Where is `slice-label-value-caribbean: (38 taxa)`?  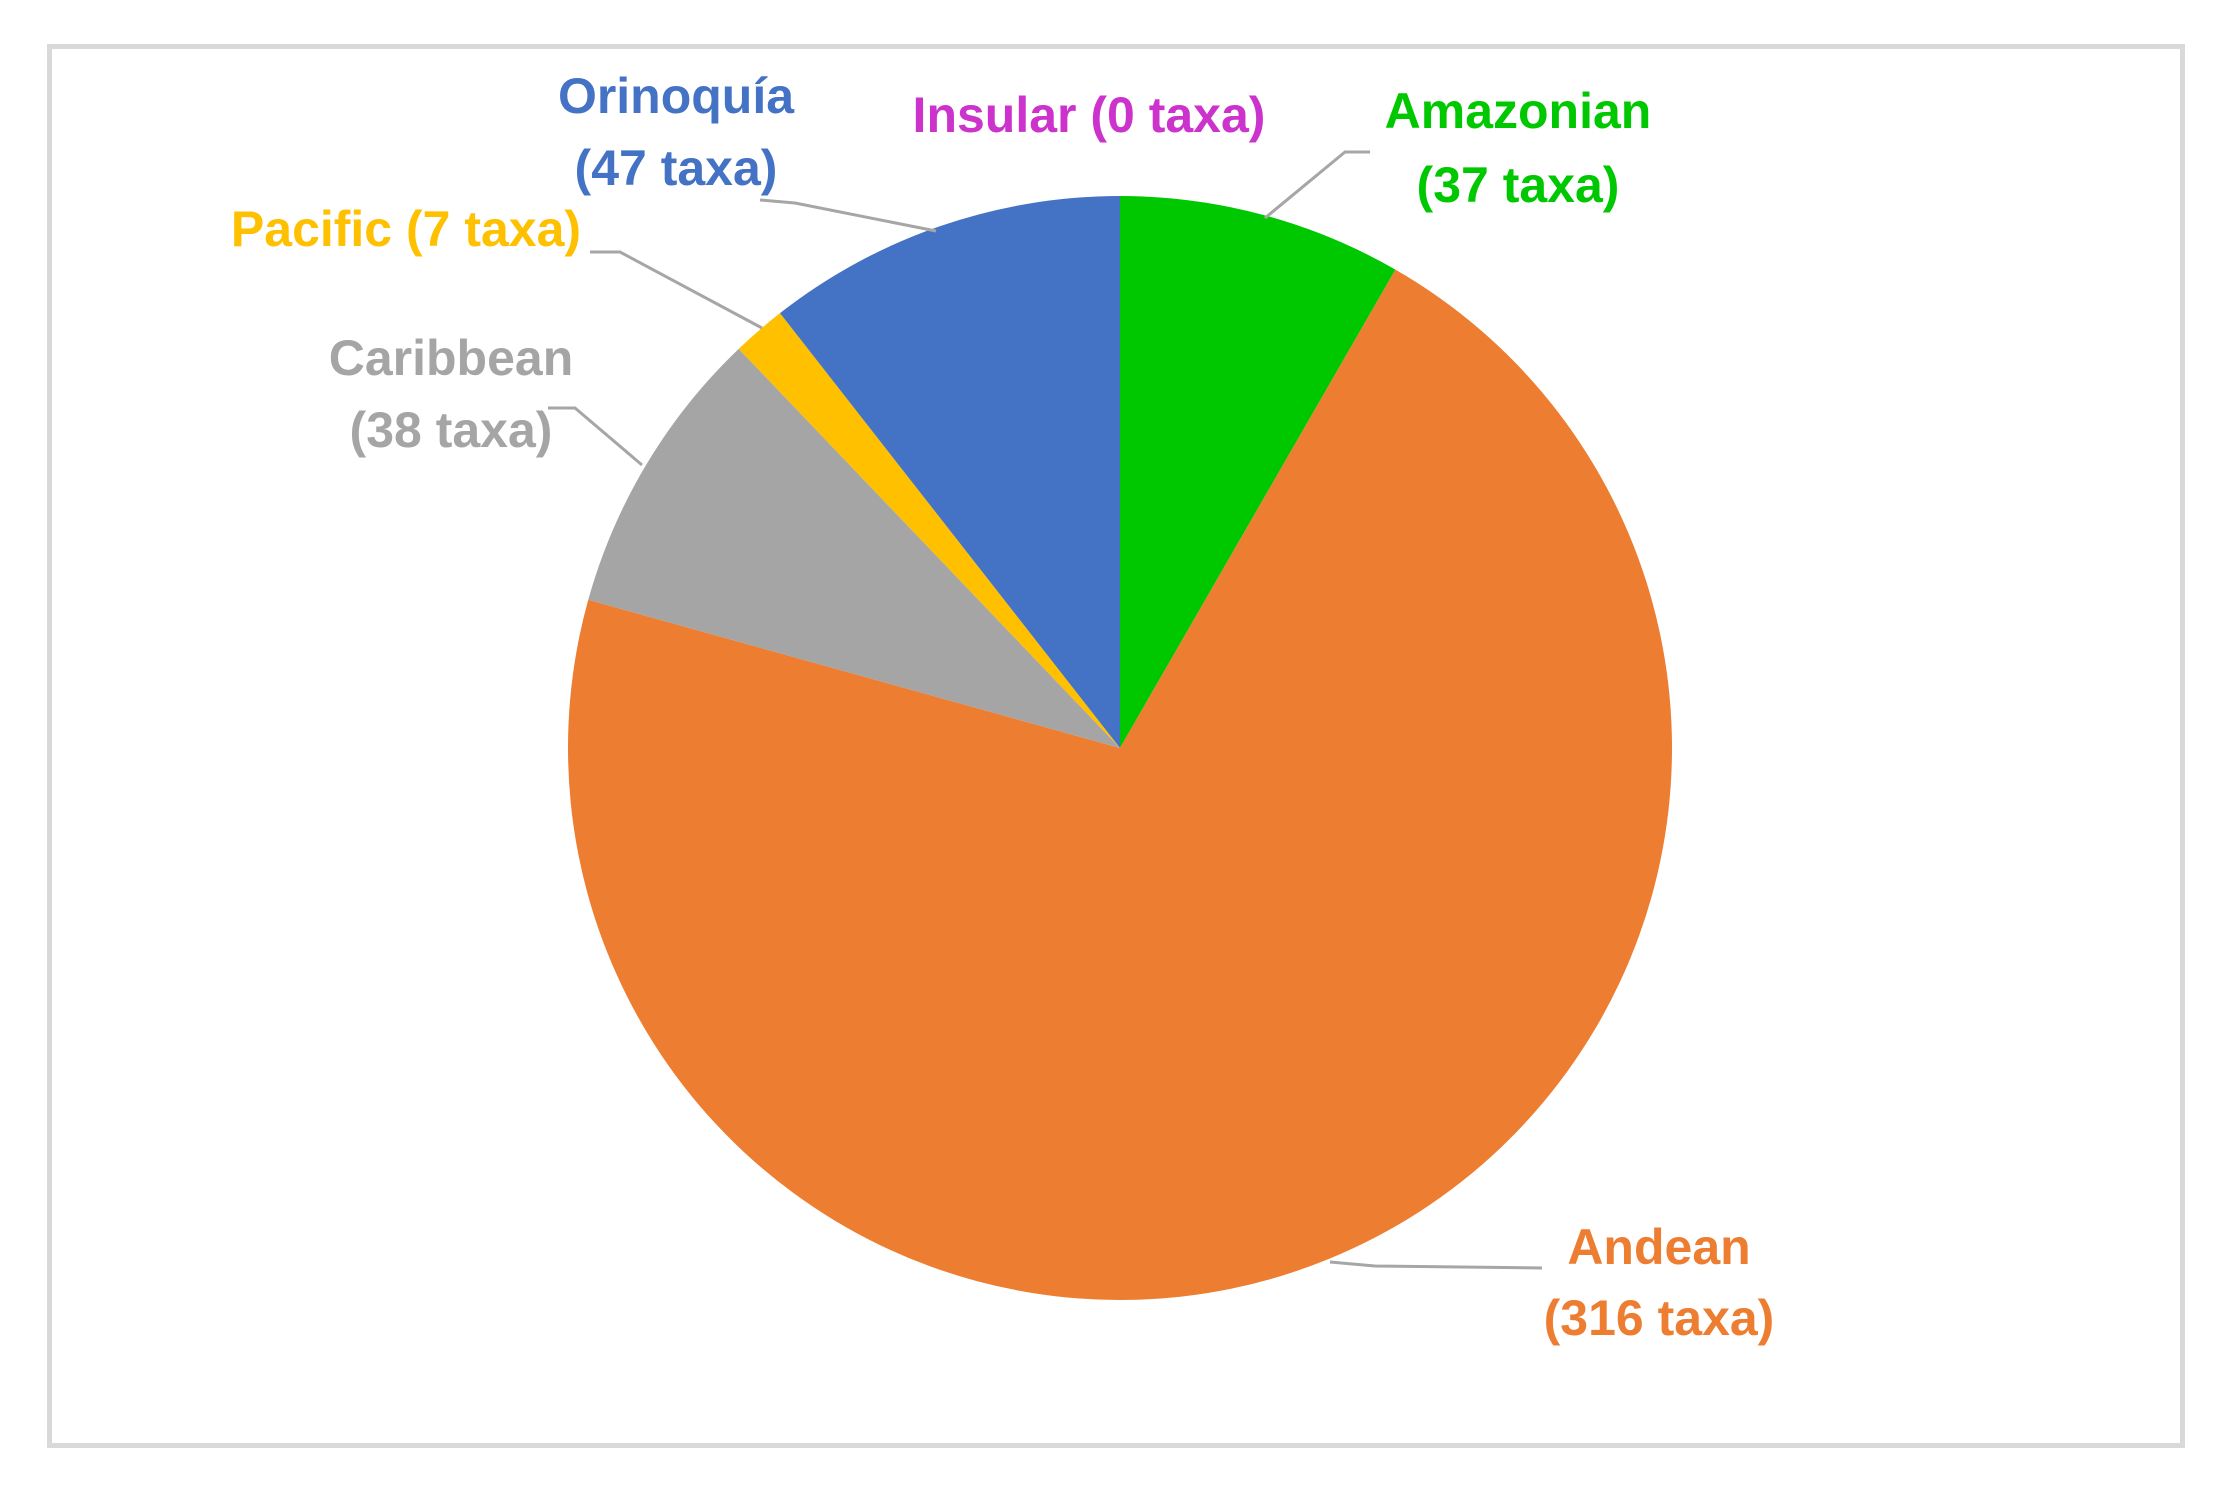 slice-label-value-caribbean: (38 taxa) is located at coordinates (451, 430).